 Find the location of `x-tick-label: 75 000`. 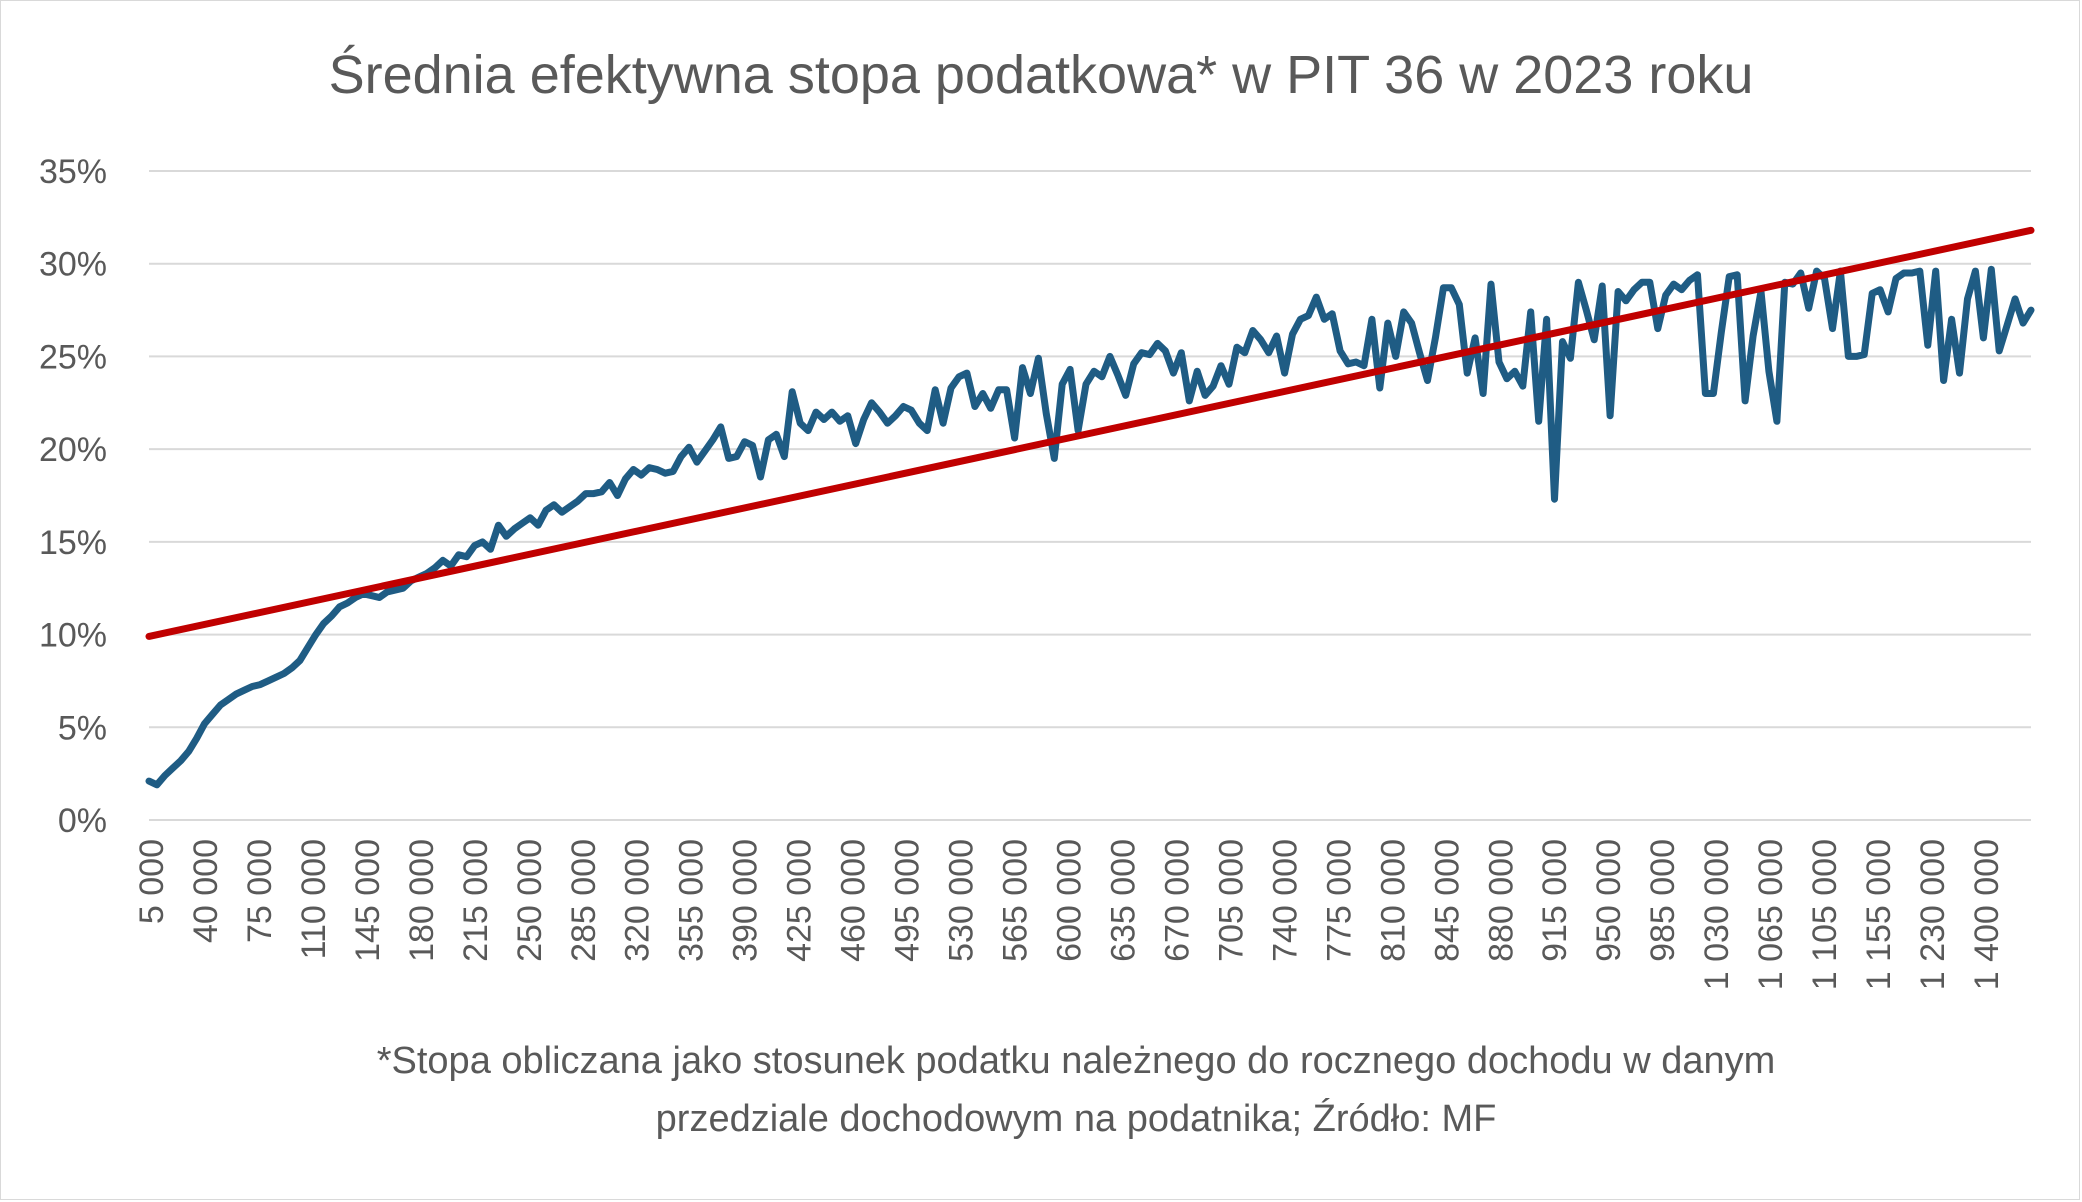

x-tick-label: 75 000 is located at coordinates (260, 891).